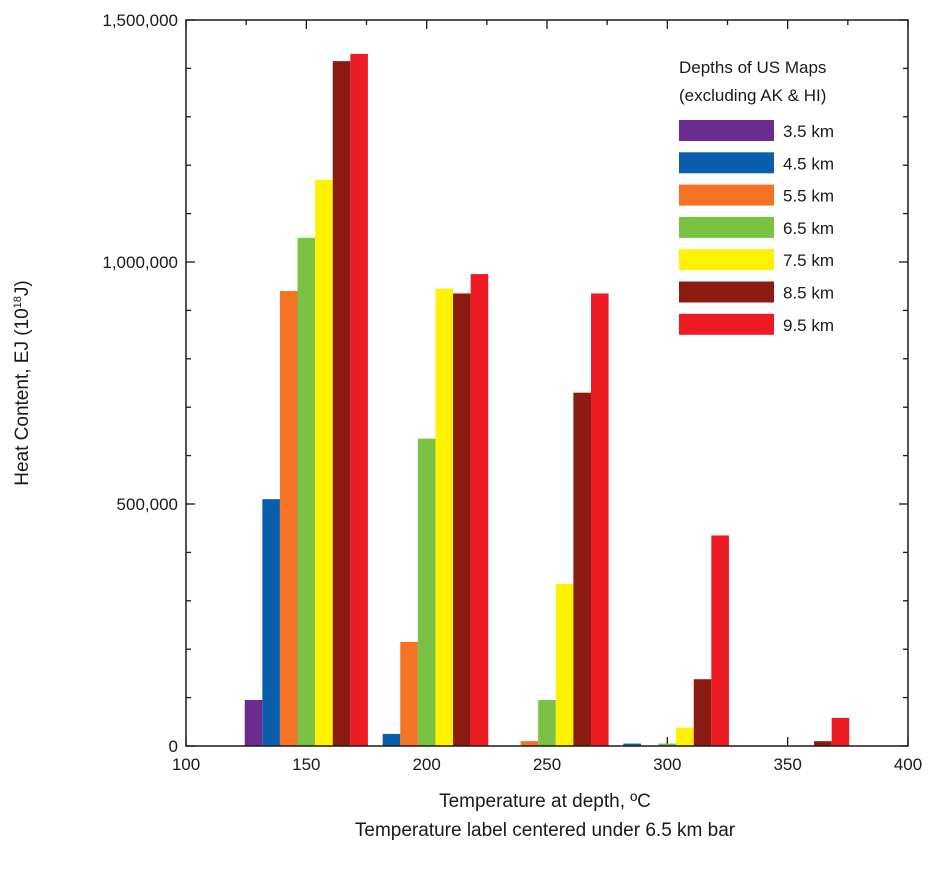 The height and width of the screenshot is (869, 928). I want to click on legend-label: 8.5 km, so click(808, 293).